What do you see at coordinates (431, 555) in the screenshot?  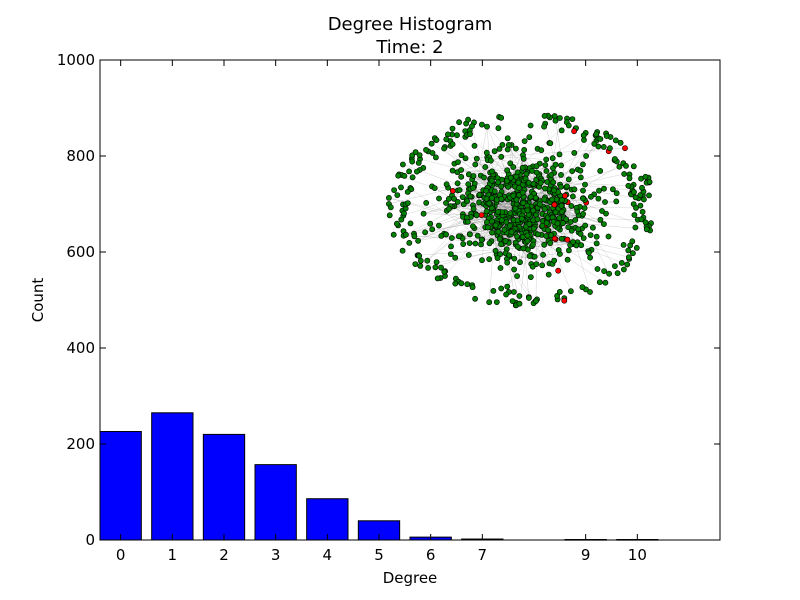 I see `x-tick-label: 6` at bounding box center [431, 555].